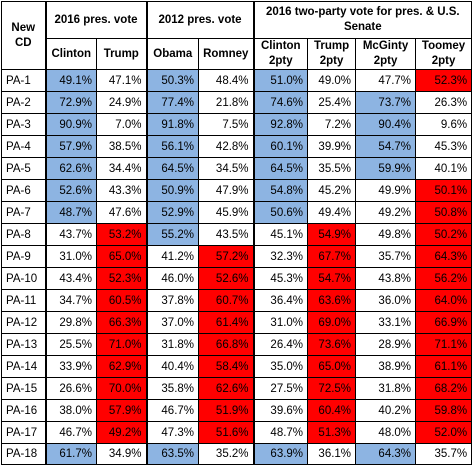 Image resolution: width=472 pixels, height=465 pixels. I want to click on cd-cell: PA-15, so click(23, 388).